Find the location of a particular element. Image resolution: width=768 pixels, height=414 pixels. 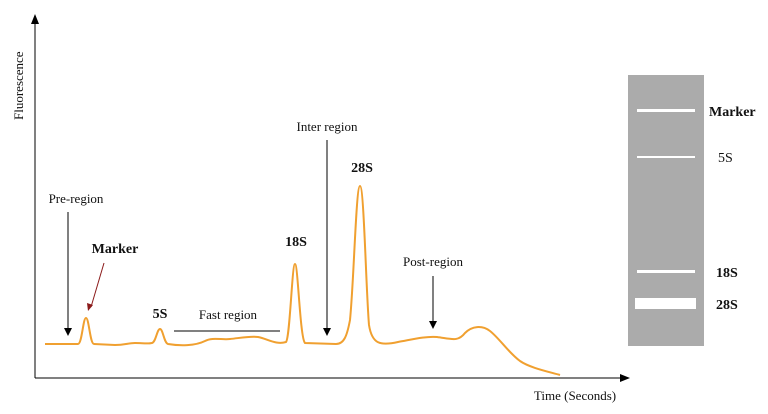

y-axis-label: Fluorescence is located at coordinates (18, 85).